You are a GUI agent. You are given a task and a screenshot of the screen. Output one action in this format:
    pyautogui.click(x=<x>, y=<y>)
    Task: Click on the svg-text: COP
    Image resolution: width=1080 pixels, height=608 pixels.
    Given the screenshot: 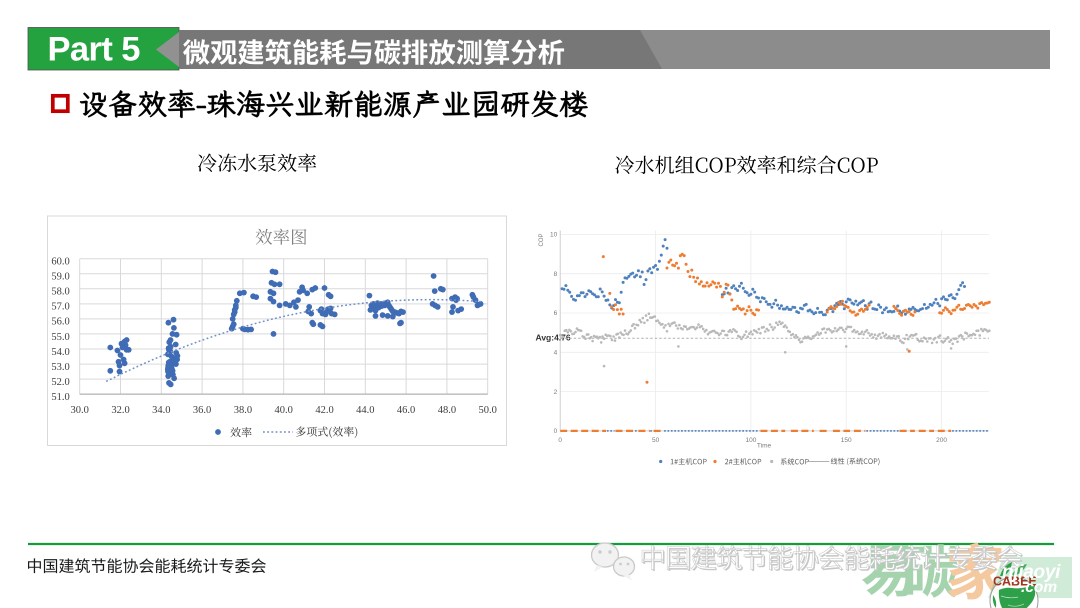 What is the action you would take?
    pyautogui.click(x=542, y=239)
    